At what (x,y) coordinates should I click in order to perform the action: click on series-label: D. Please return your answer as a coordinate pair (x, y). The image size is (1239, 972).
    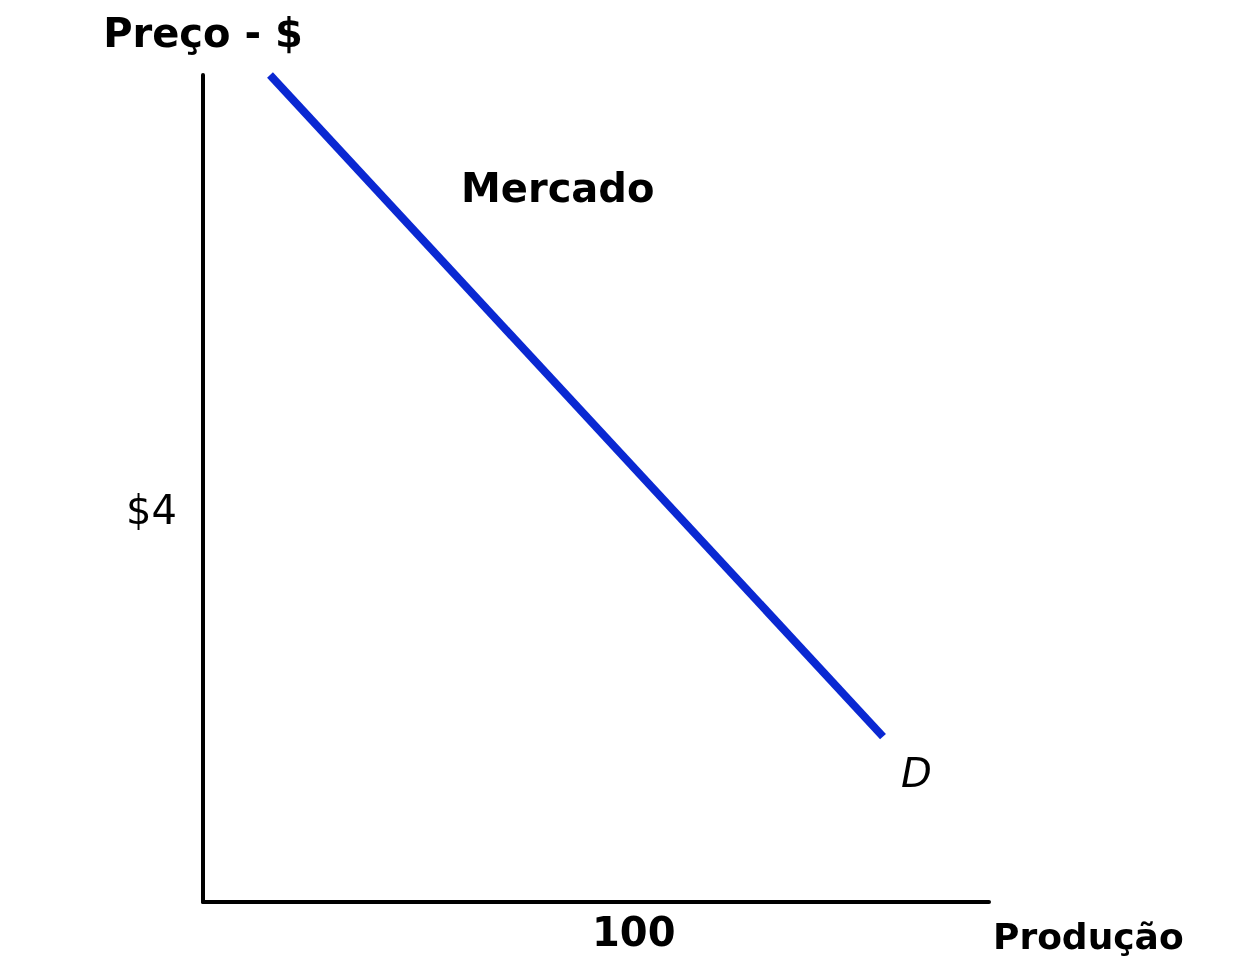
    Looking at the image, I should click on (916, 772).